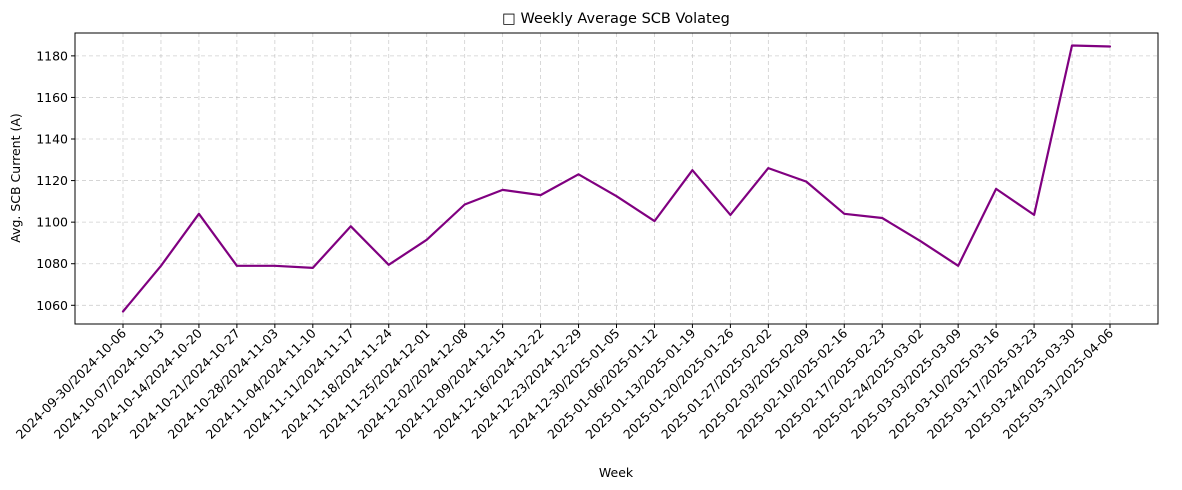 The image size is (1182, 490). I want to click on x-axis-label: Week, so click(616, 472).